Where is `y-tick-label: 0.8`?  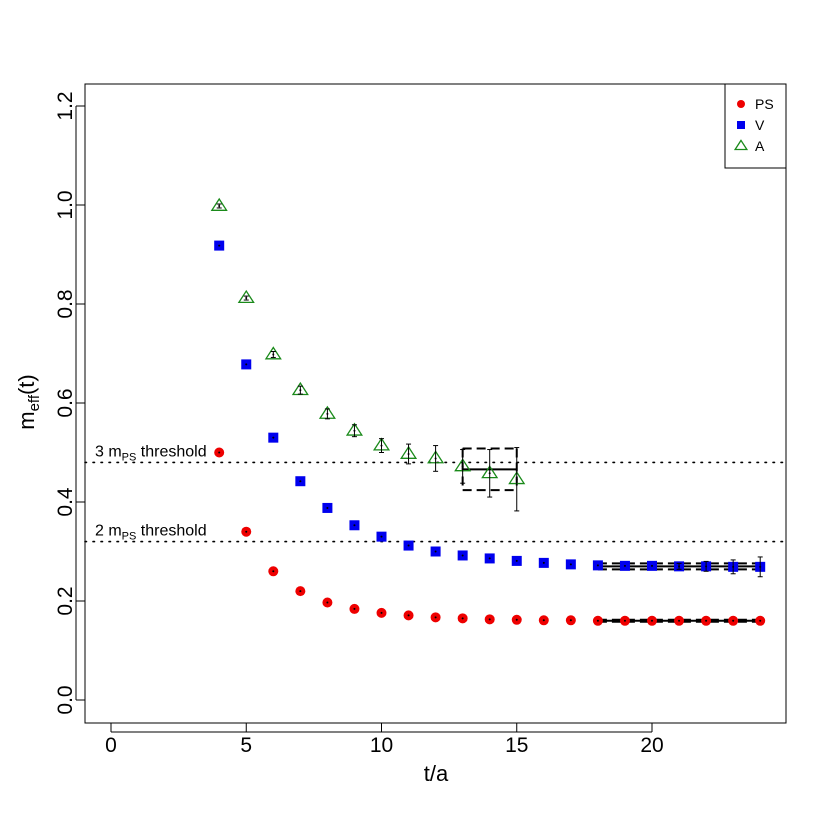
y-tick-label: 0.8 is located at coordinates (65, 303).